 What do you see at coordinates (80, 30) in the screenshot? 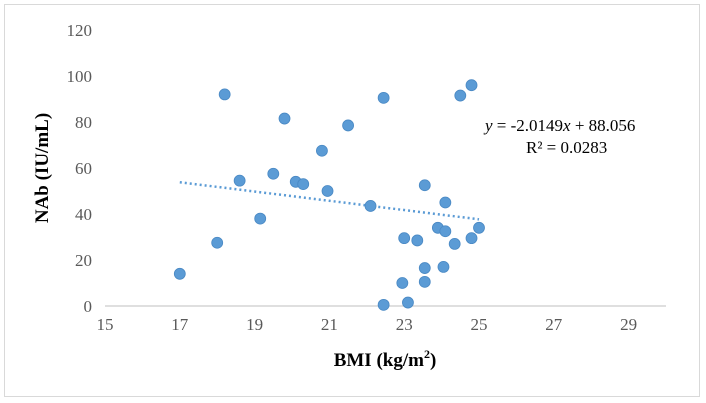
I see `y-tick-label: 120` at bounding box center [80, 30].